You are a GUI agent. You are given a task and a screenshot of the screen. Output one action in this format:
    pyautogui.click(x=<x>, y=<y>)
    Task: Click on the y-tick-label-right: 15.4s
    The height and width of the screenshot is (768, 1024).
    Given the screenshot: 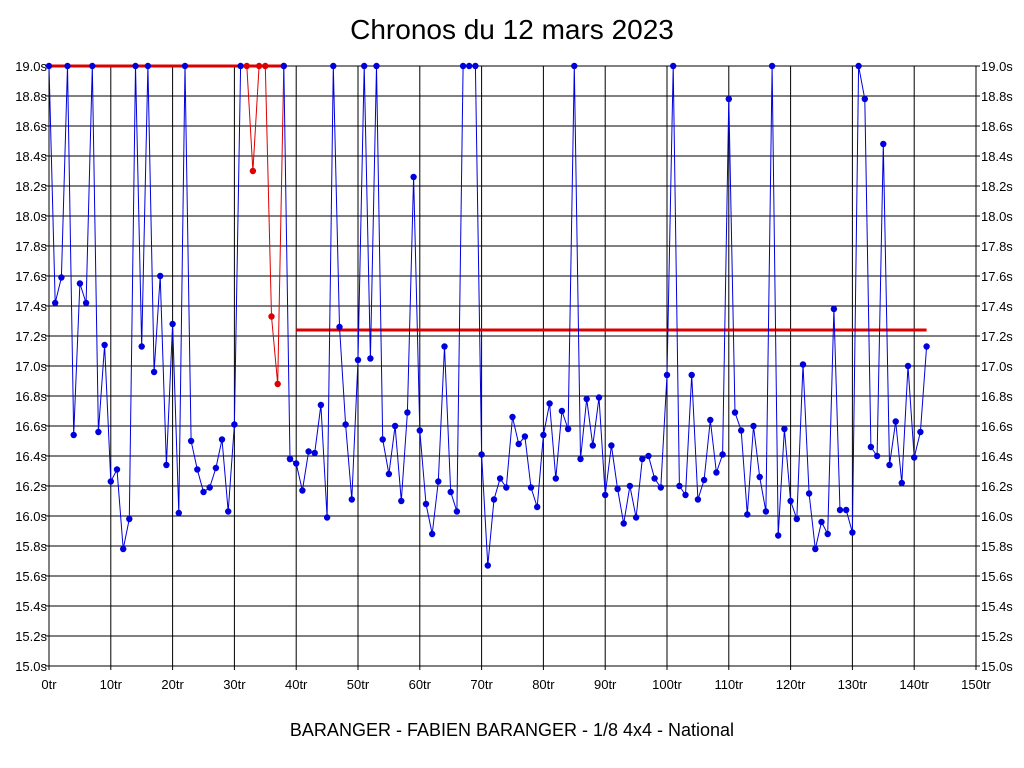 What is the action you would take?
    pyautogui.click(x=997, y=606)
    